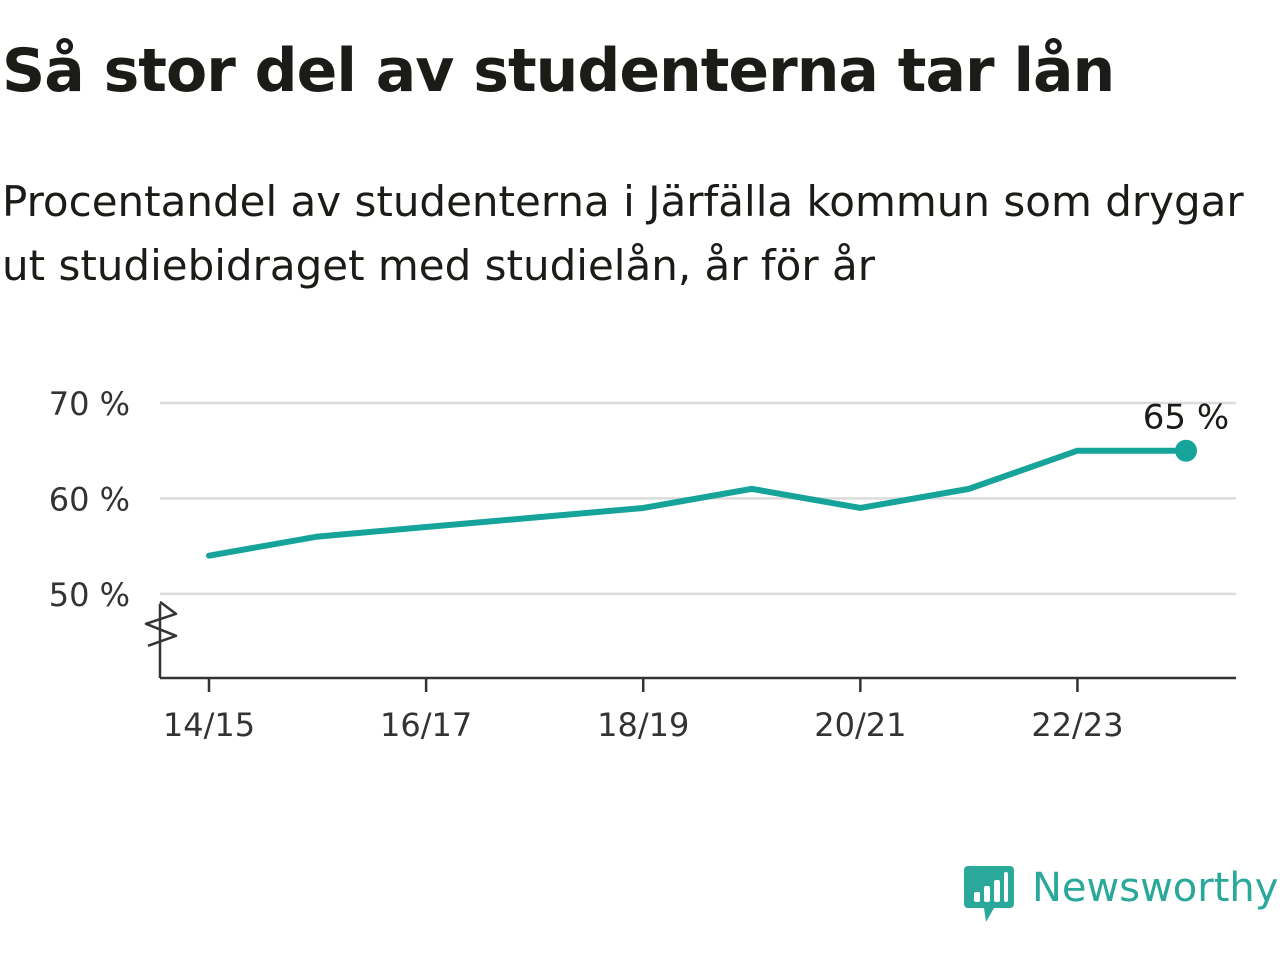  I want to click on end-point-marker, so click(1186, 450).